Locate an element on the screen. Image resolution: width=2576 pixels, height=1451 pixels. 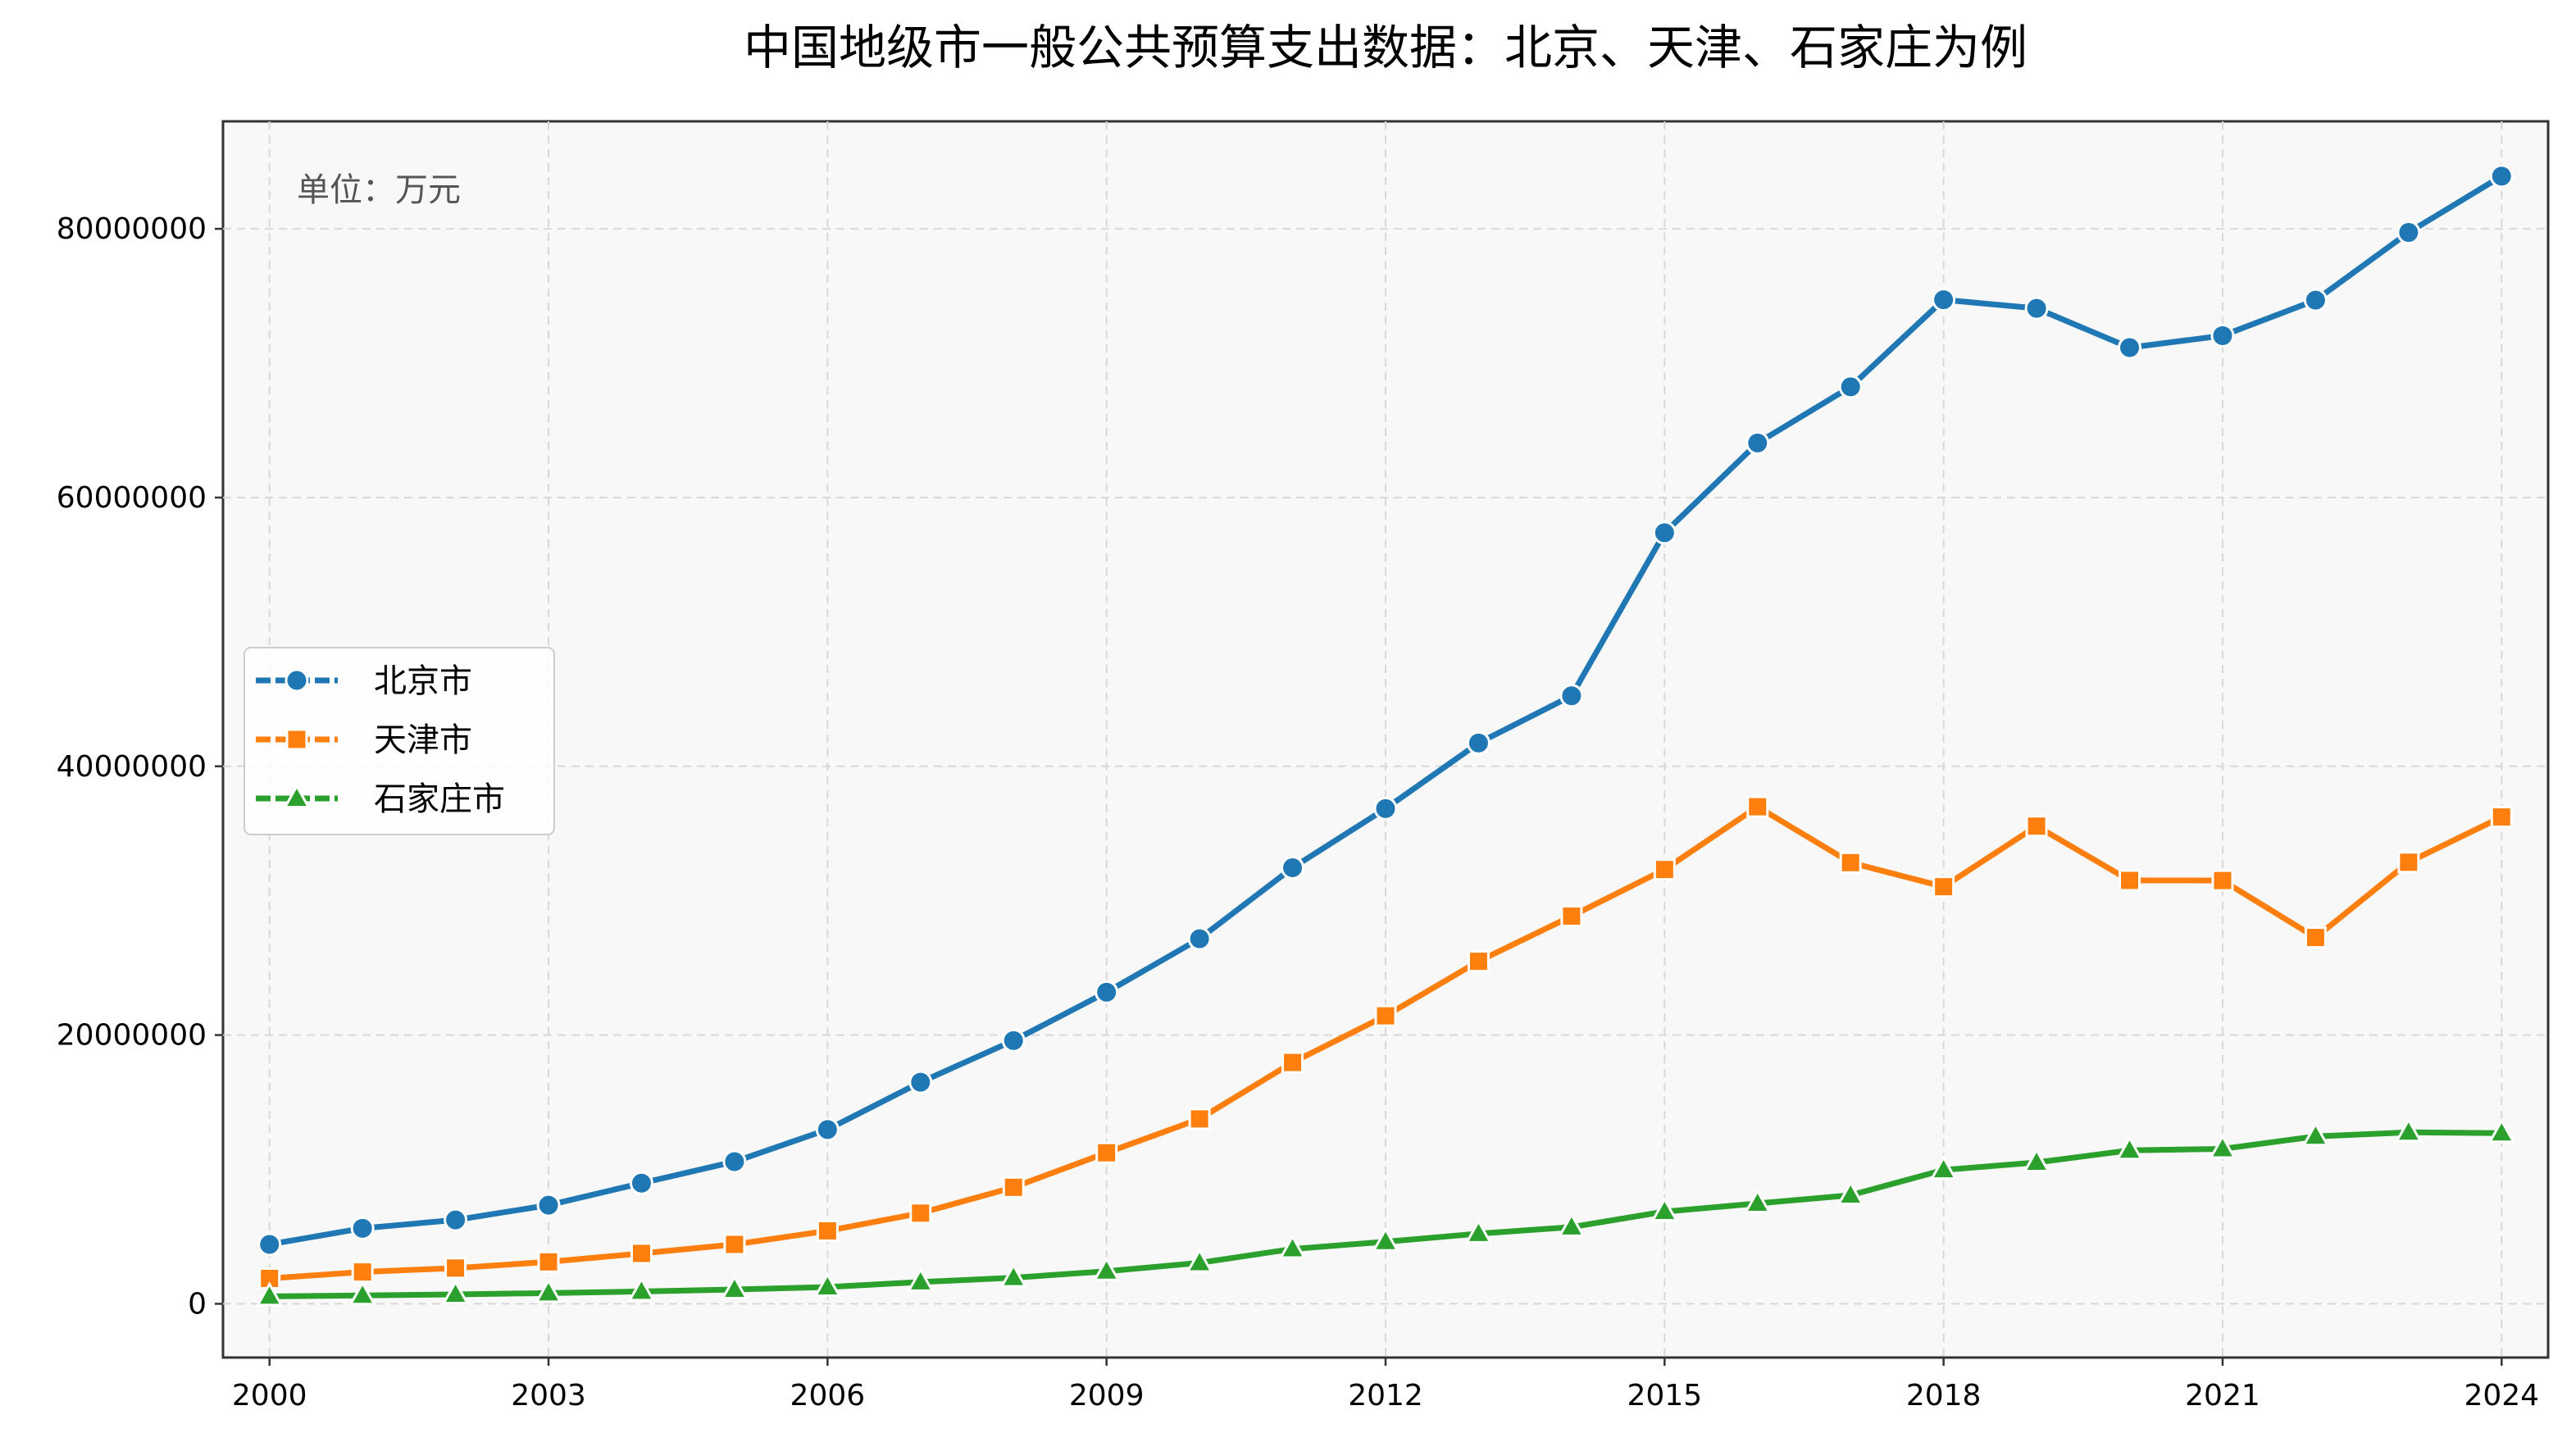
y-tick-label: 60000000 is located at coordinates (132, 498).